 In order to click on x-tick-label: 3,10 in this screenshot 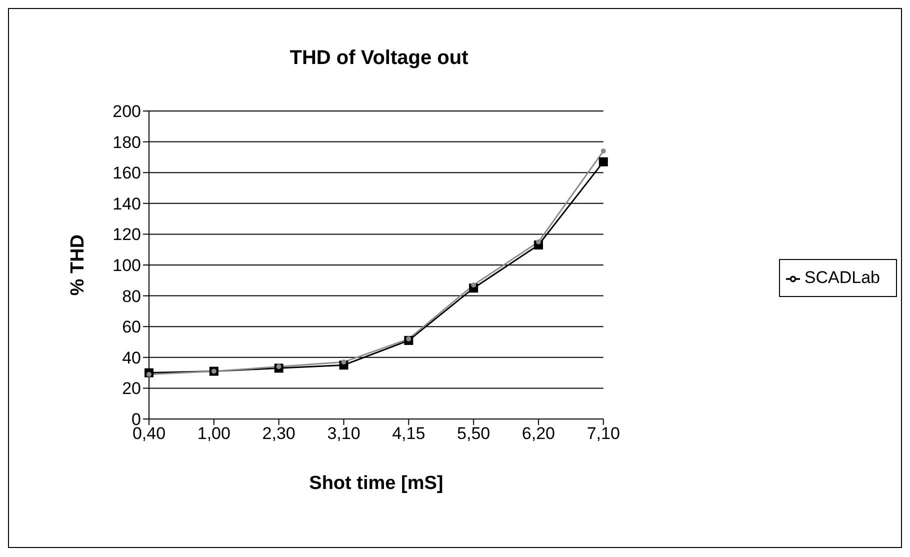, I will do `click(343, 434)`.